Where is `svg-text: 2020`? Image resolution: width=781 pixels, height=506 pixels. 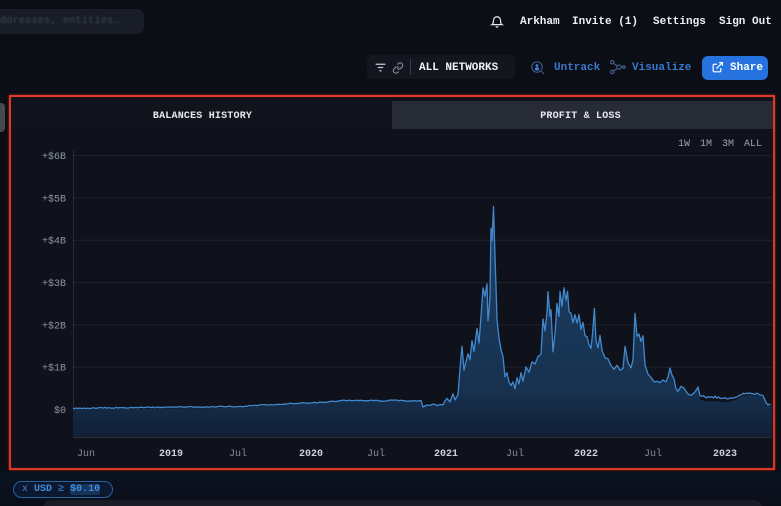
svg-text: 2020 is located at coordinates (311, 454).